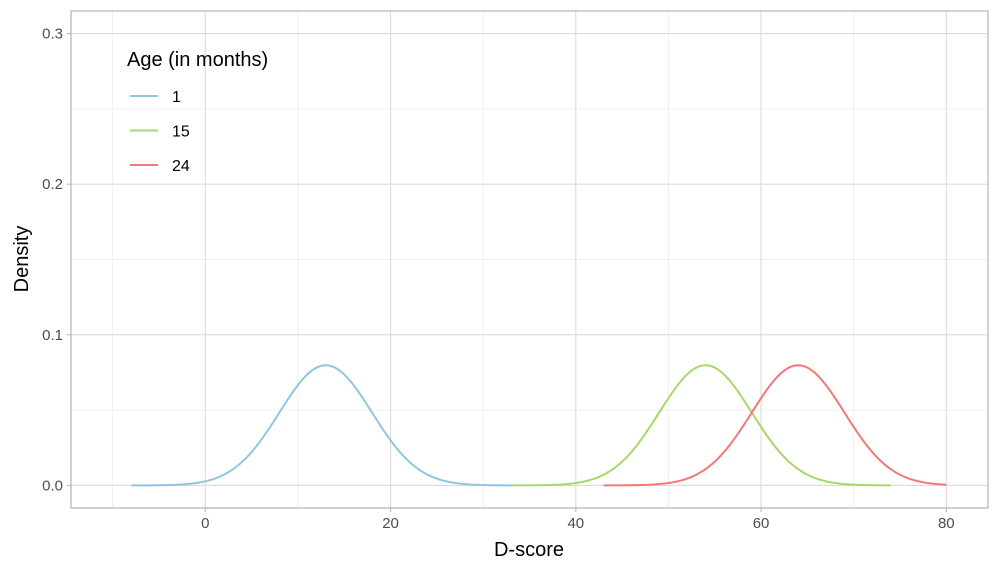 This screenshot has width=1000, height=571. Describe the element at coordinates (181, 166) in the screenshot. I see `legend-label-24: 24` at that location.